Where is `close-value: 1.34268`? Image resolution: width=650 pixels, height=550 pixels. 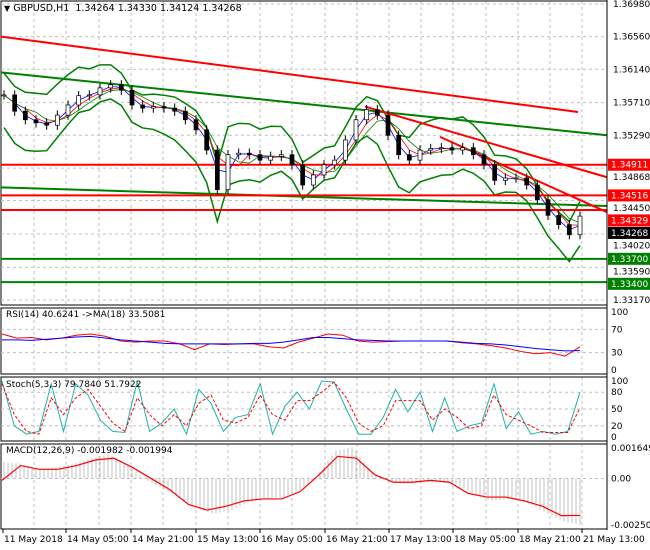
close-value: 1.34268 is located at coordinates (222, 8).